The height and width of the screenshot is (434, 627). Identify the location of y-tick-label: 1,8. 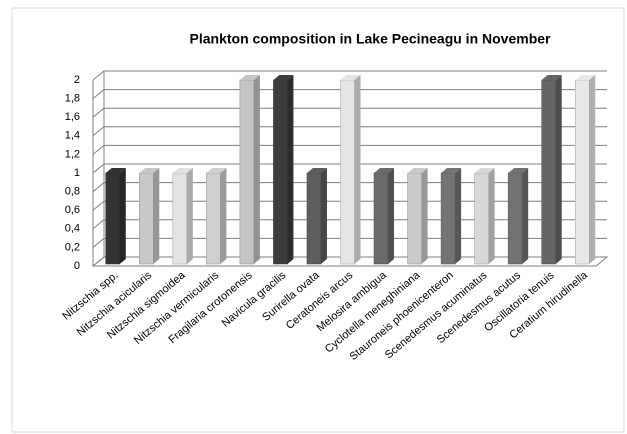
(72, 99).